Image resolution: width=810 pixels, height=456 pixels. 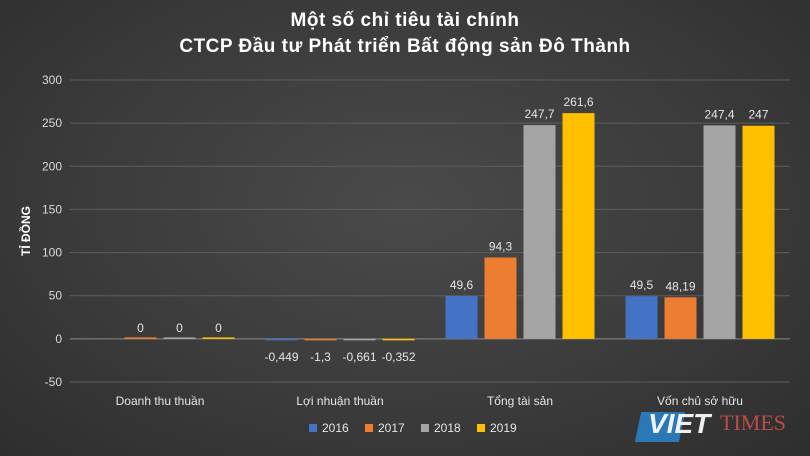 What do you see at coordinates (503, 428) in the screenshot?
I see `legend-label-2019: 2019` at bounding box center [503, 428].